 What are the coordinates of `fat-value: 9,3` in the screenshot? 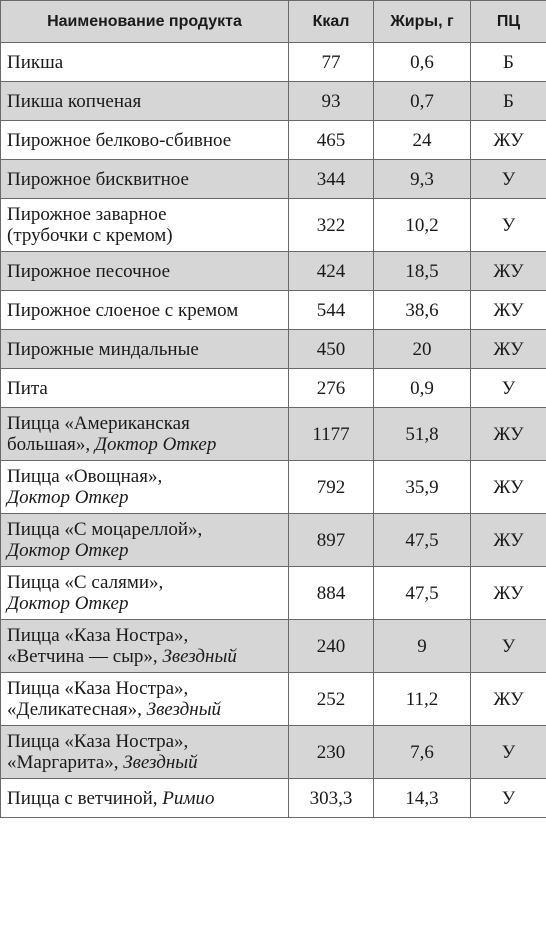 It's located at (422, 179).